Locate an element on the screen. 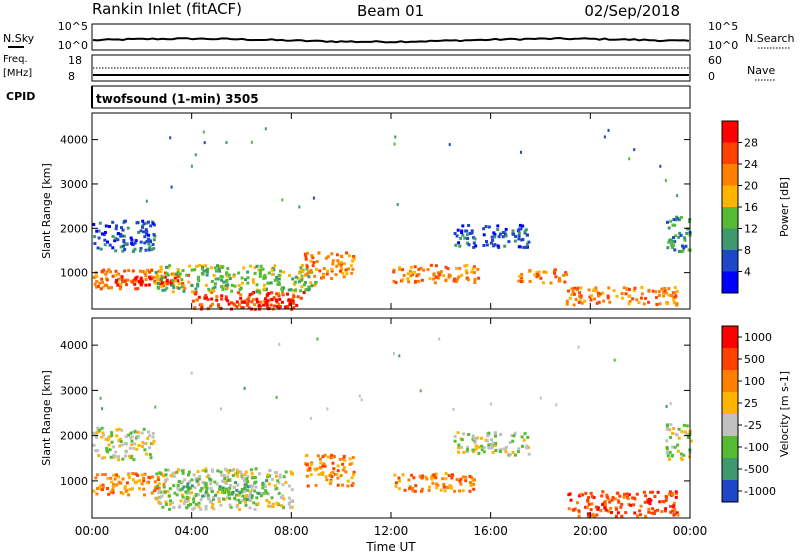 The width and height of the screenshot is (800, 558). x-tick-label: 20:00 is located at coordinates (590, 531).